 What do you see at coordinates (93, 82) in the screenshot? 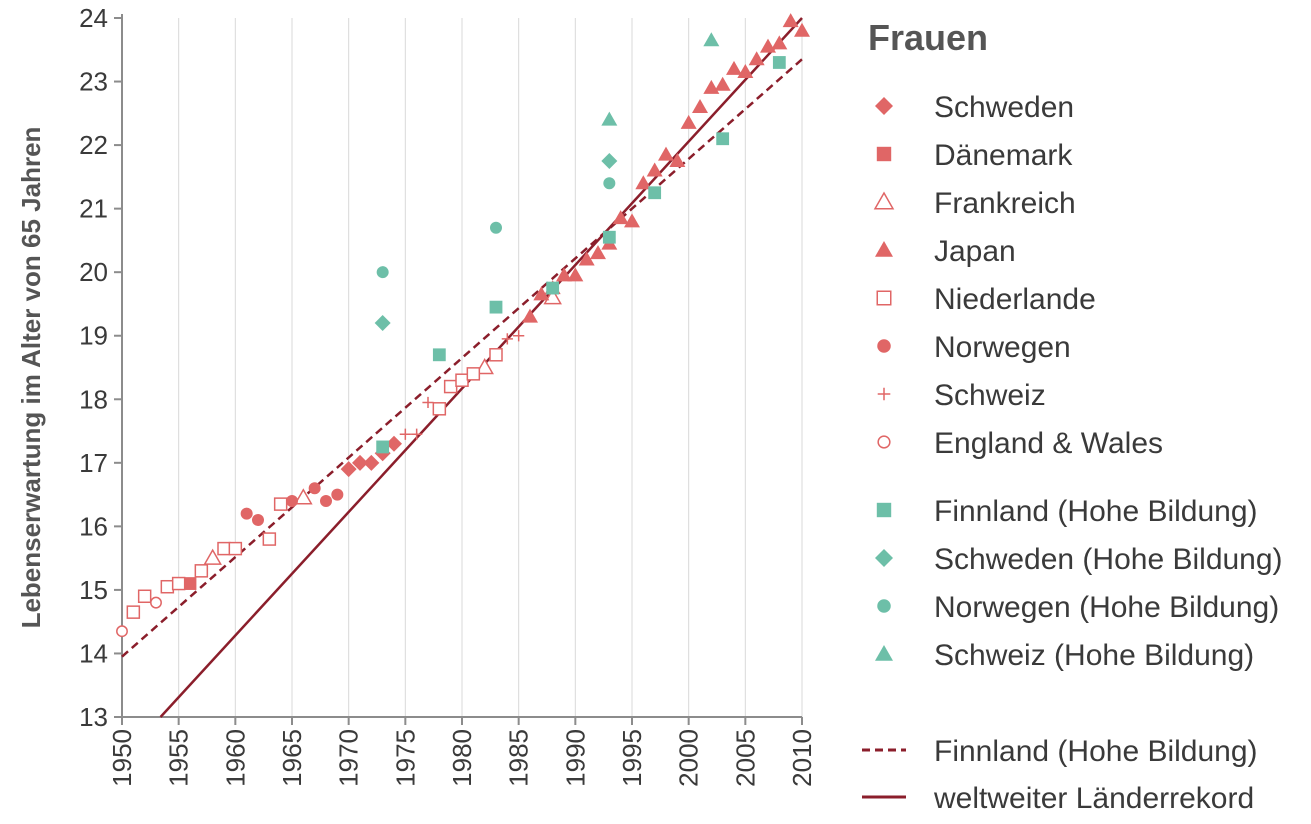
I see `y-tick-label: 23` at bounding box center [93, 82].